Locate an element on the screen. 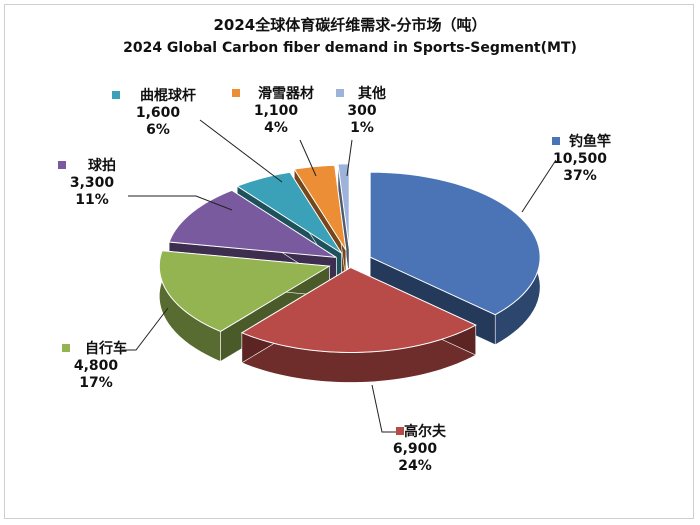 This screenshot has width=700, height=525. slice-value-4: 1,600 is located at coordinates (158, 113).